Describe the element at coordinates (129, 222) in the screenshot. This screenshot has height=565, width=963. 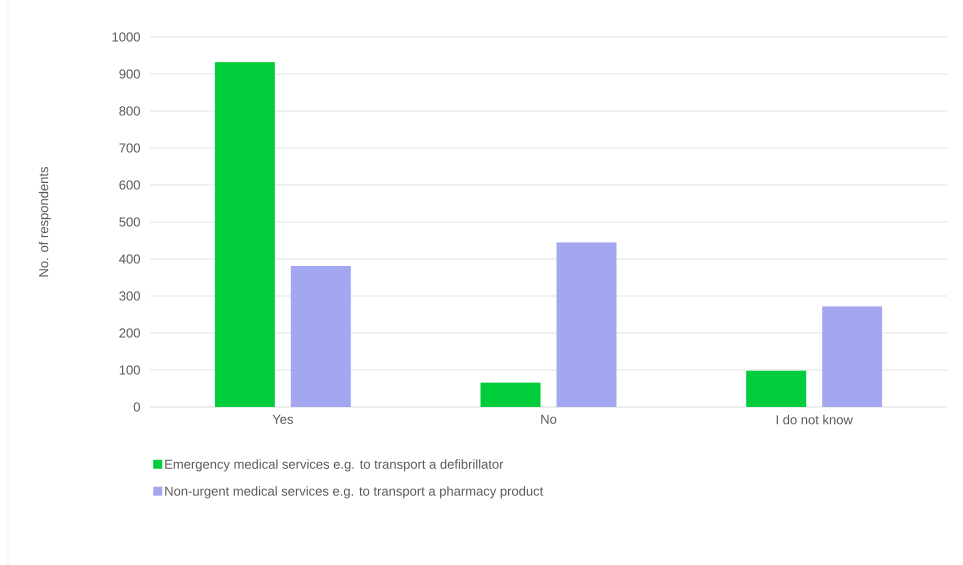
I see `y-tick-label: 500` at that location.